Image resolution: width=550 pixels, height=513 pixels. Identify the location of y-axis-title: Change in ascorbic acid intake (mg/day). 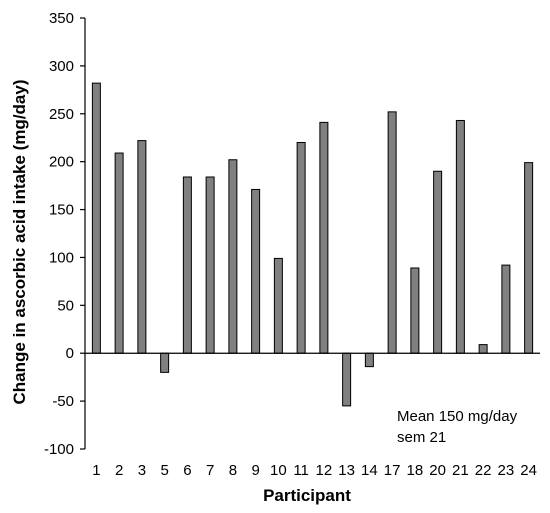
(19, 242).